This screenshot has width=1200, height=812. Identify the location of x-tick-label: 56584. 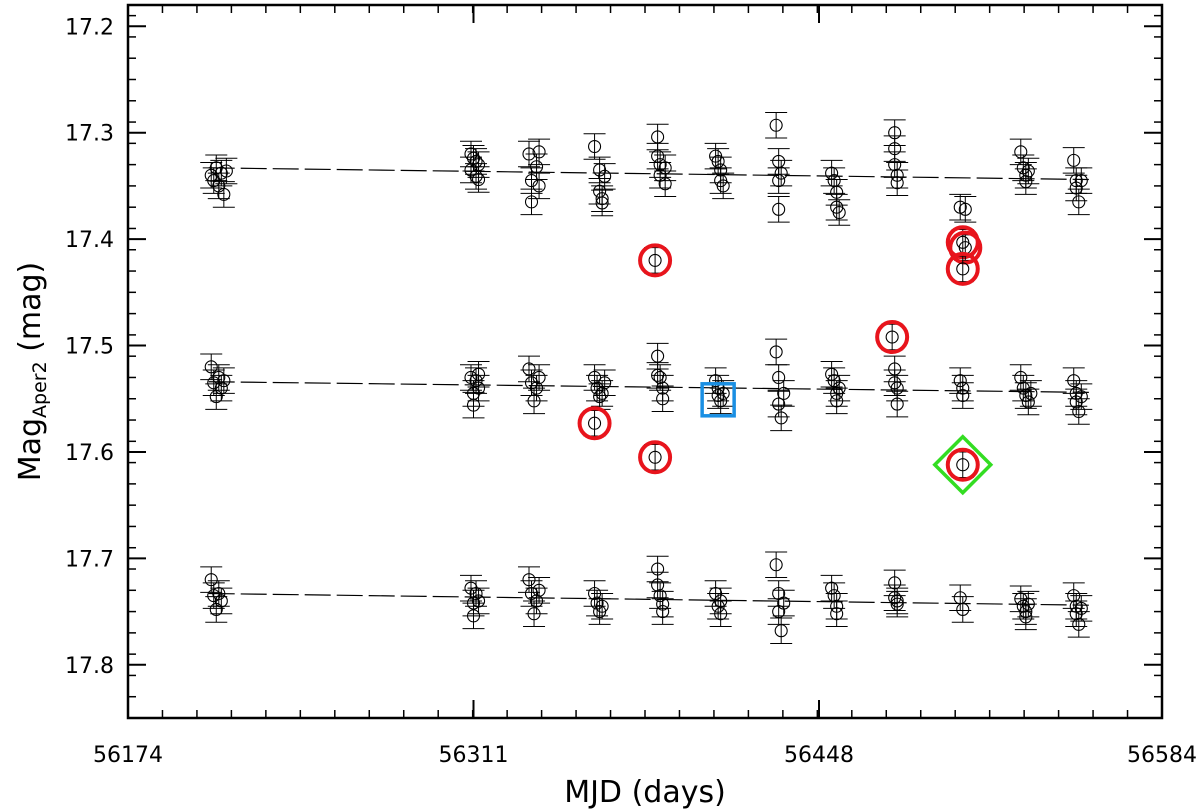
(1162, 755).